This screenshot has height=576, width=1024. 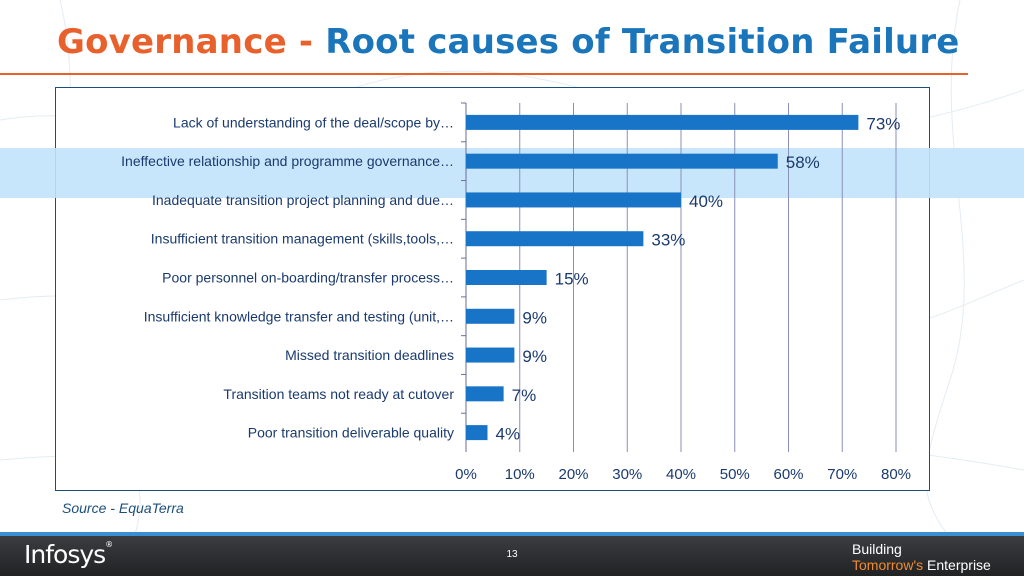 I want to click on tagline-line1: Building, so click(x=877, y=549).